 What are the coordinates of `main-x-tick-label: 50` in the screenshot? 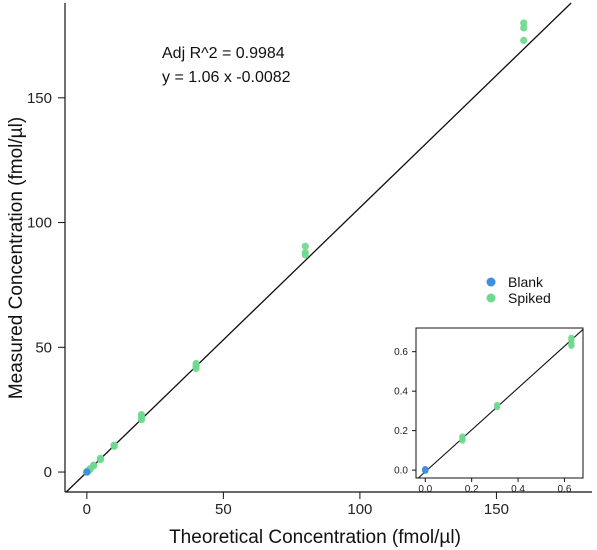 It's located at (223, 509).